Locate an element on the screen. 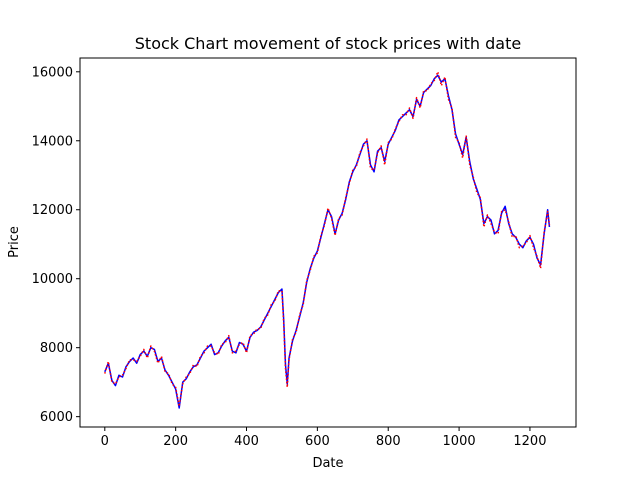 The height and width of the screenshot is (480, 640). x-tick-label: 200 is located at coordinates (175, 441).